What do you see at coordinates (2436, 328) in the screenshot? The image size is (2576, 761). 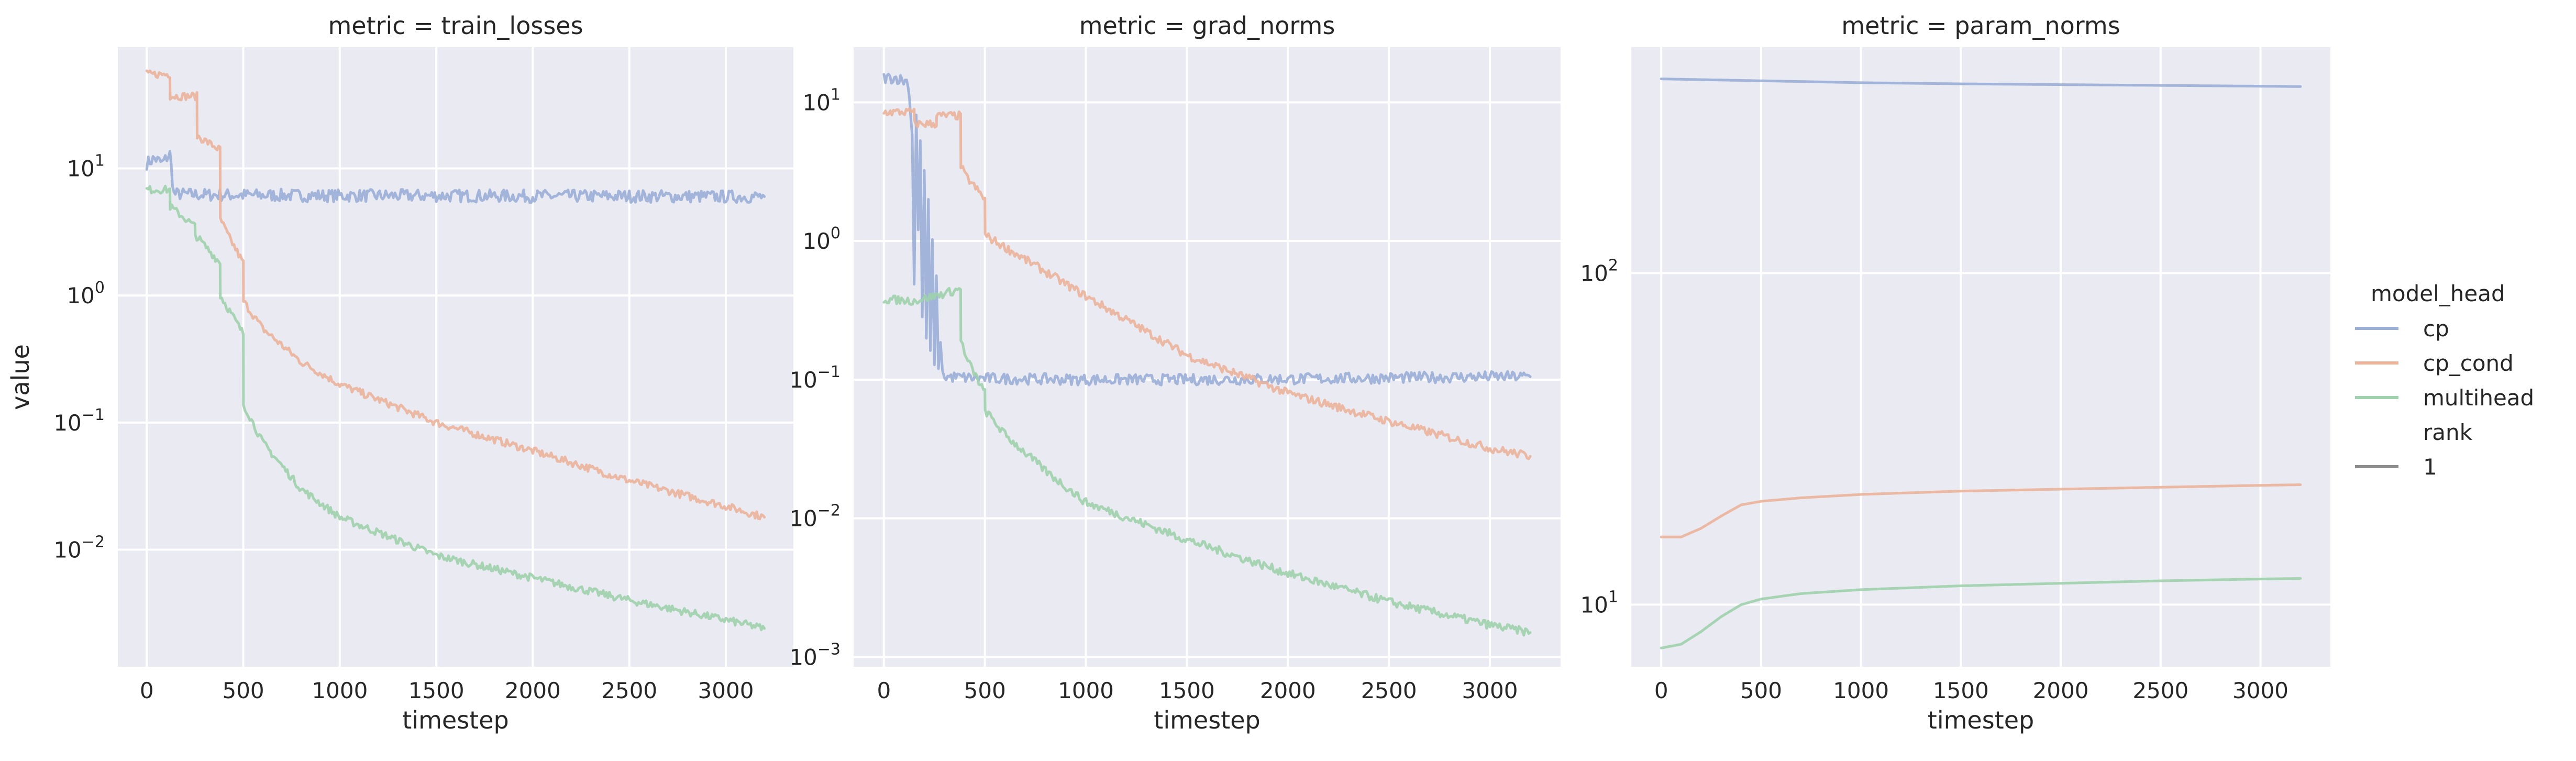 I see `legend-label-cp: cp` at bounding box center [2436, 328].